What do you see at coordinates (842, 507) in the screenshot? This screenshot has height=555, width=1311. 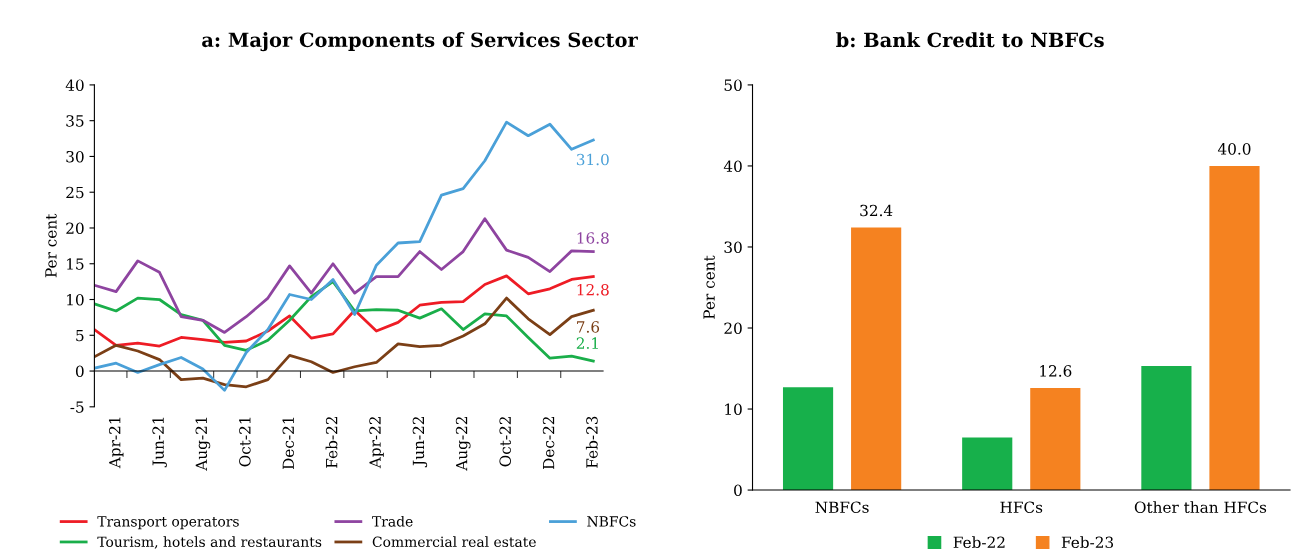 I see `x-tick-label: NBFCs` at bounding box center [842, 507].